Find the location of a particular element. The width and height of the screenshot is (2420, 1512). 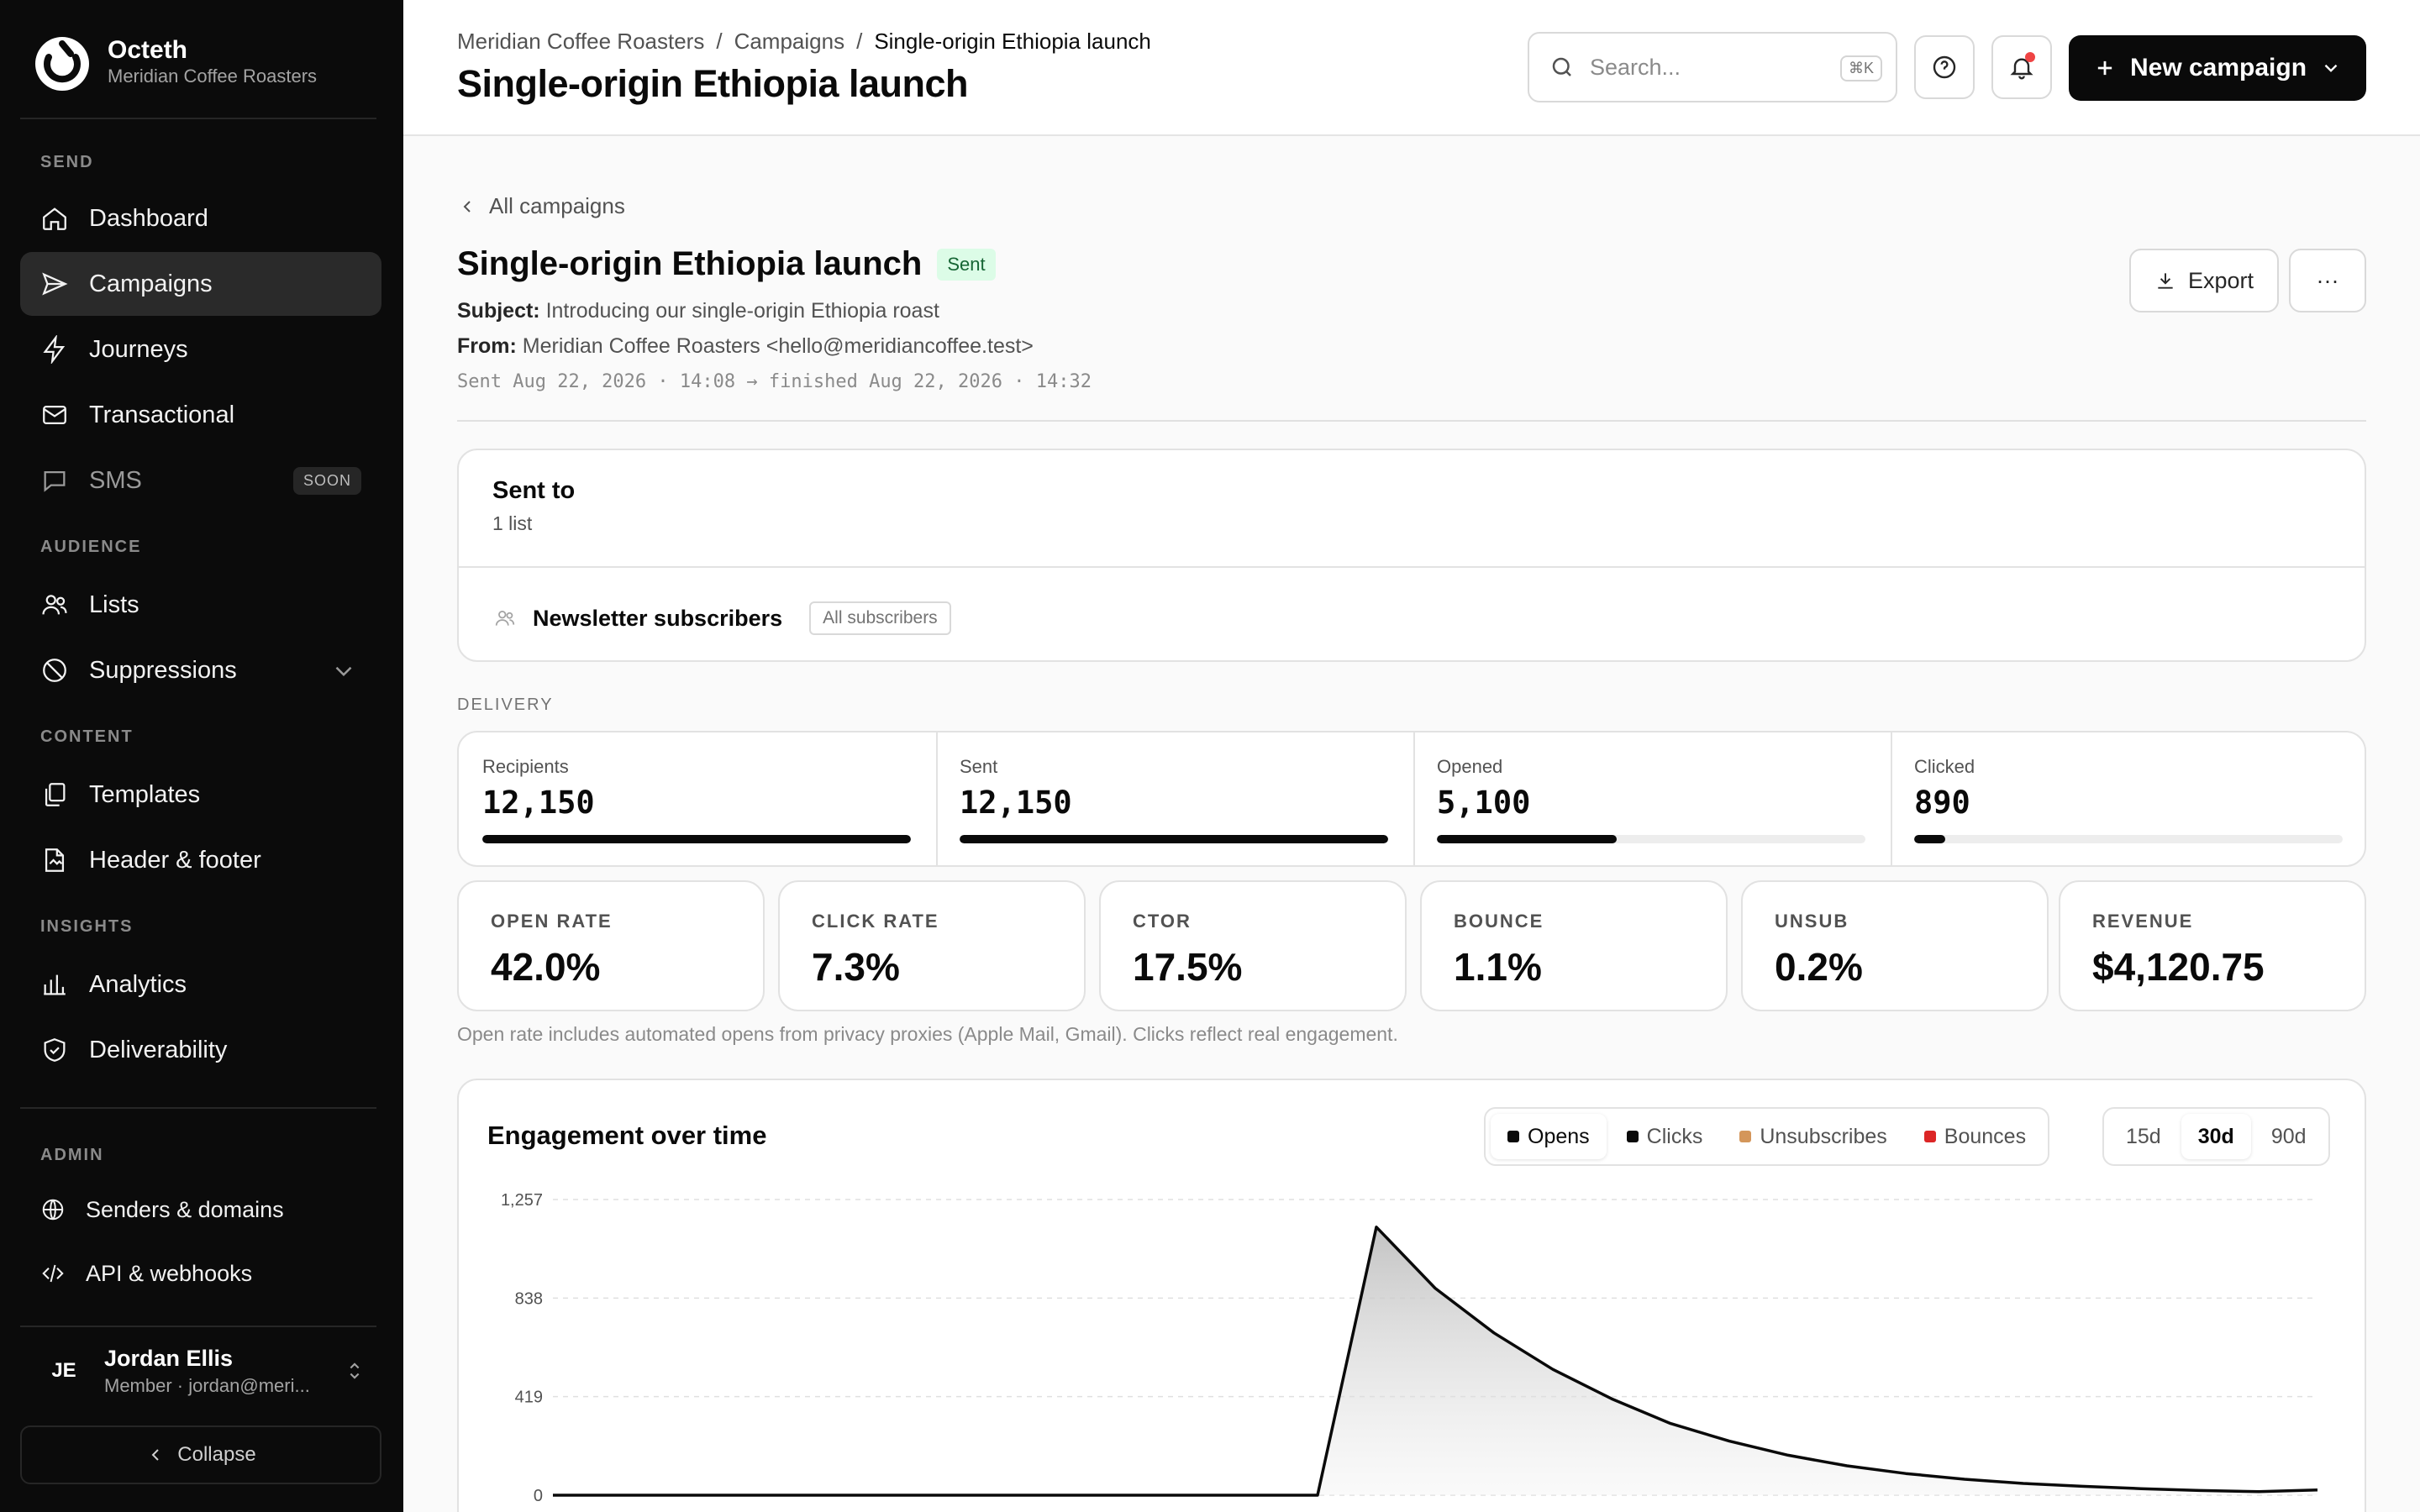

export-button: Export is located at coordinates (2204, 280).